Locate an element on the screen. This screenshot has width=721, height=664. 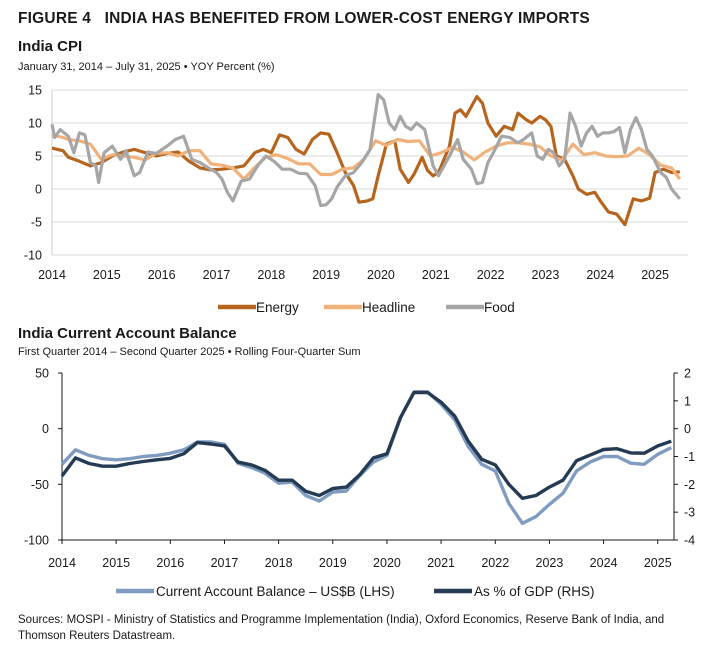
cpi-chart-title: India CPI is located at coordinates (50, 46).